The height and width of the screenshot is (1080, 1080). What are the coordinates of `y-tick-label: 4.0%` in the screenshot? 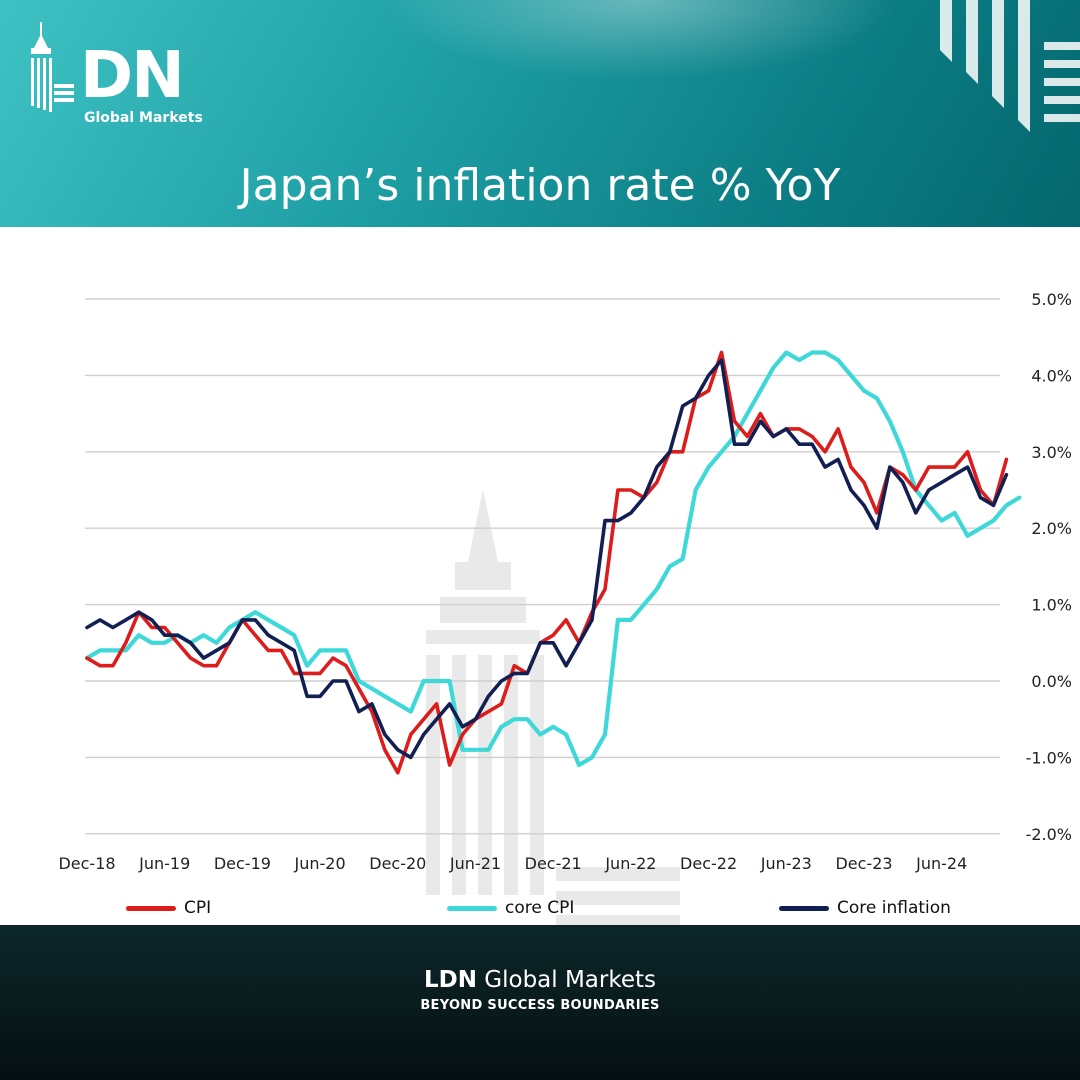 It's located at (1051, 375).